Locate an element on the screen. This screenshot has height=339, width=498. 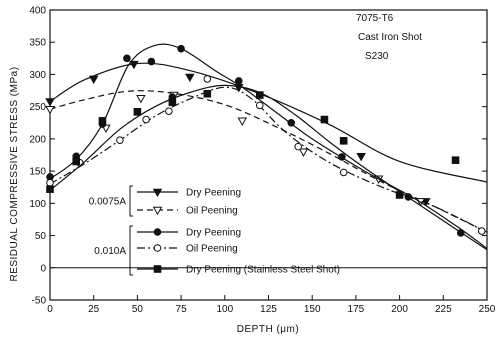
x-tick-label: 100 is located at coordinates (224, 309).